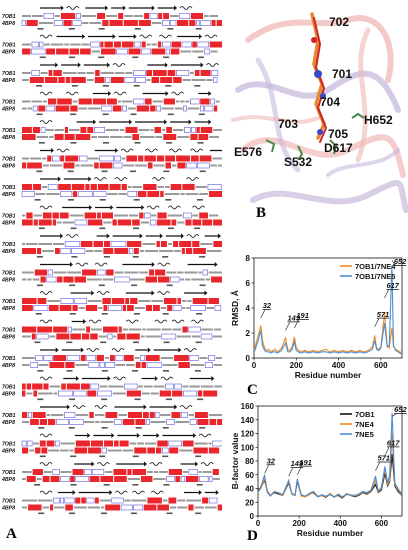 The height and width of the screenshot is (550, 408). Describe the element at coordinates (288, 124) in the screenshot. I see `residue-label-703: 703` at that location.